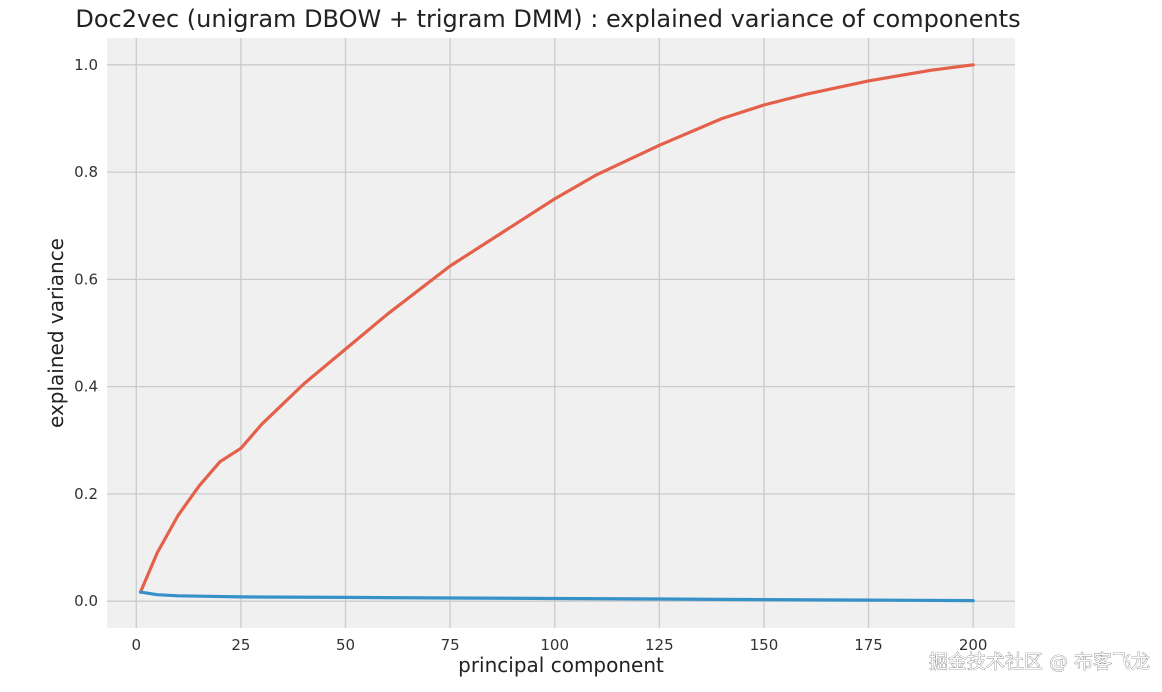 The height and width of the screenshot is (692, 1162). Describe the element at coordinates (240, 645) in the screenshot. I see `x-tick-label: 25` at that location.